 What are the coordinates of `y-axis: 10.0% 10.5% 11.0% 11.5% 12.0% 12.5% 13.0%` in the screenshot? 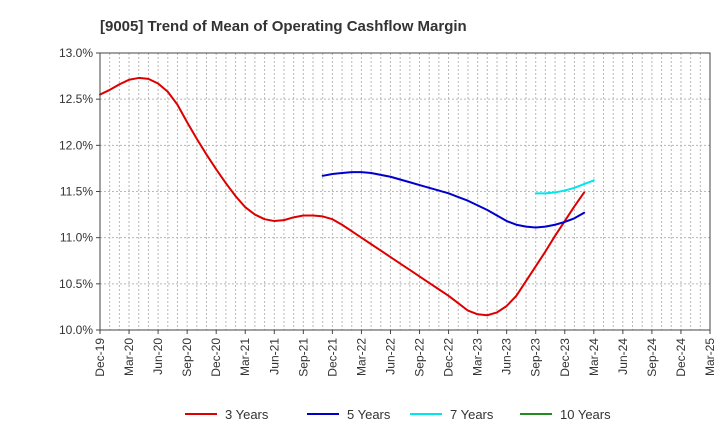 It's located at (79, 191).